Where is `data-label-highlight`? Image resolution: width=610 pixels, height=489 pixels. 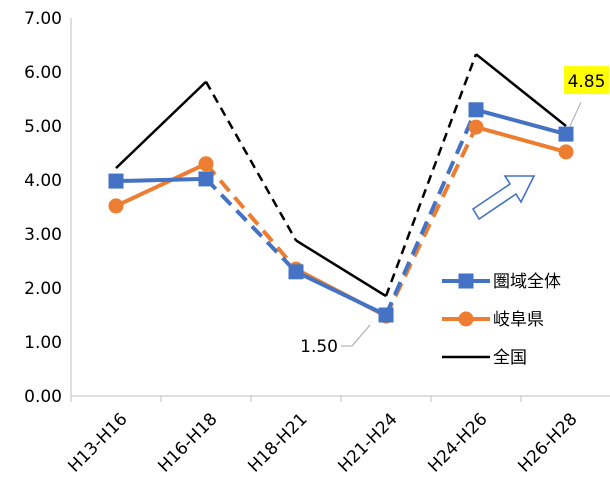 data-label-highlight is located at coordinates (586, 80).